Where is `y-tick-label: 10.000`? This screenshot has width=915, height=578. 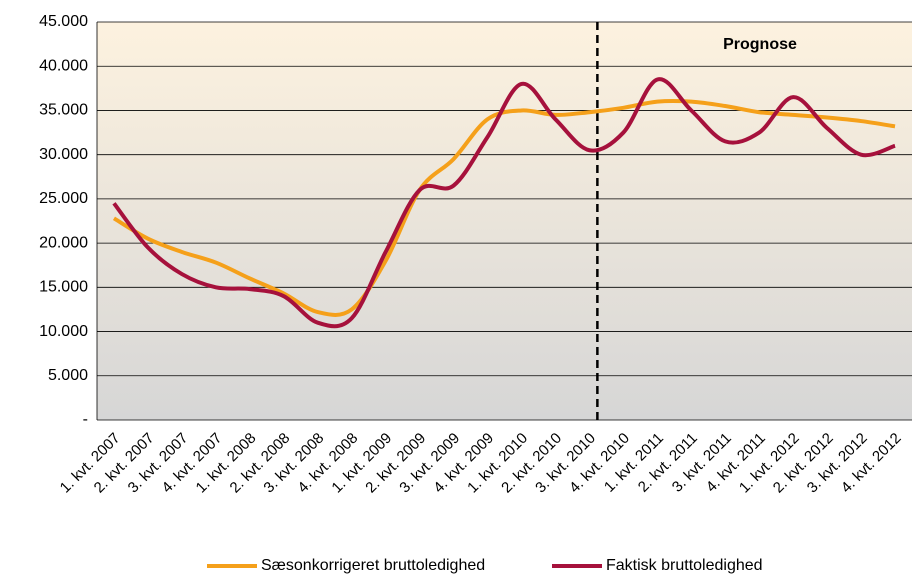 y-tick-label: 10.000 is located at coordinates (63, 331).